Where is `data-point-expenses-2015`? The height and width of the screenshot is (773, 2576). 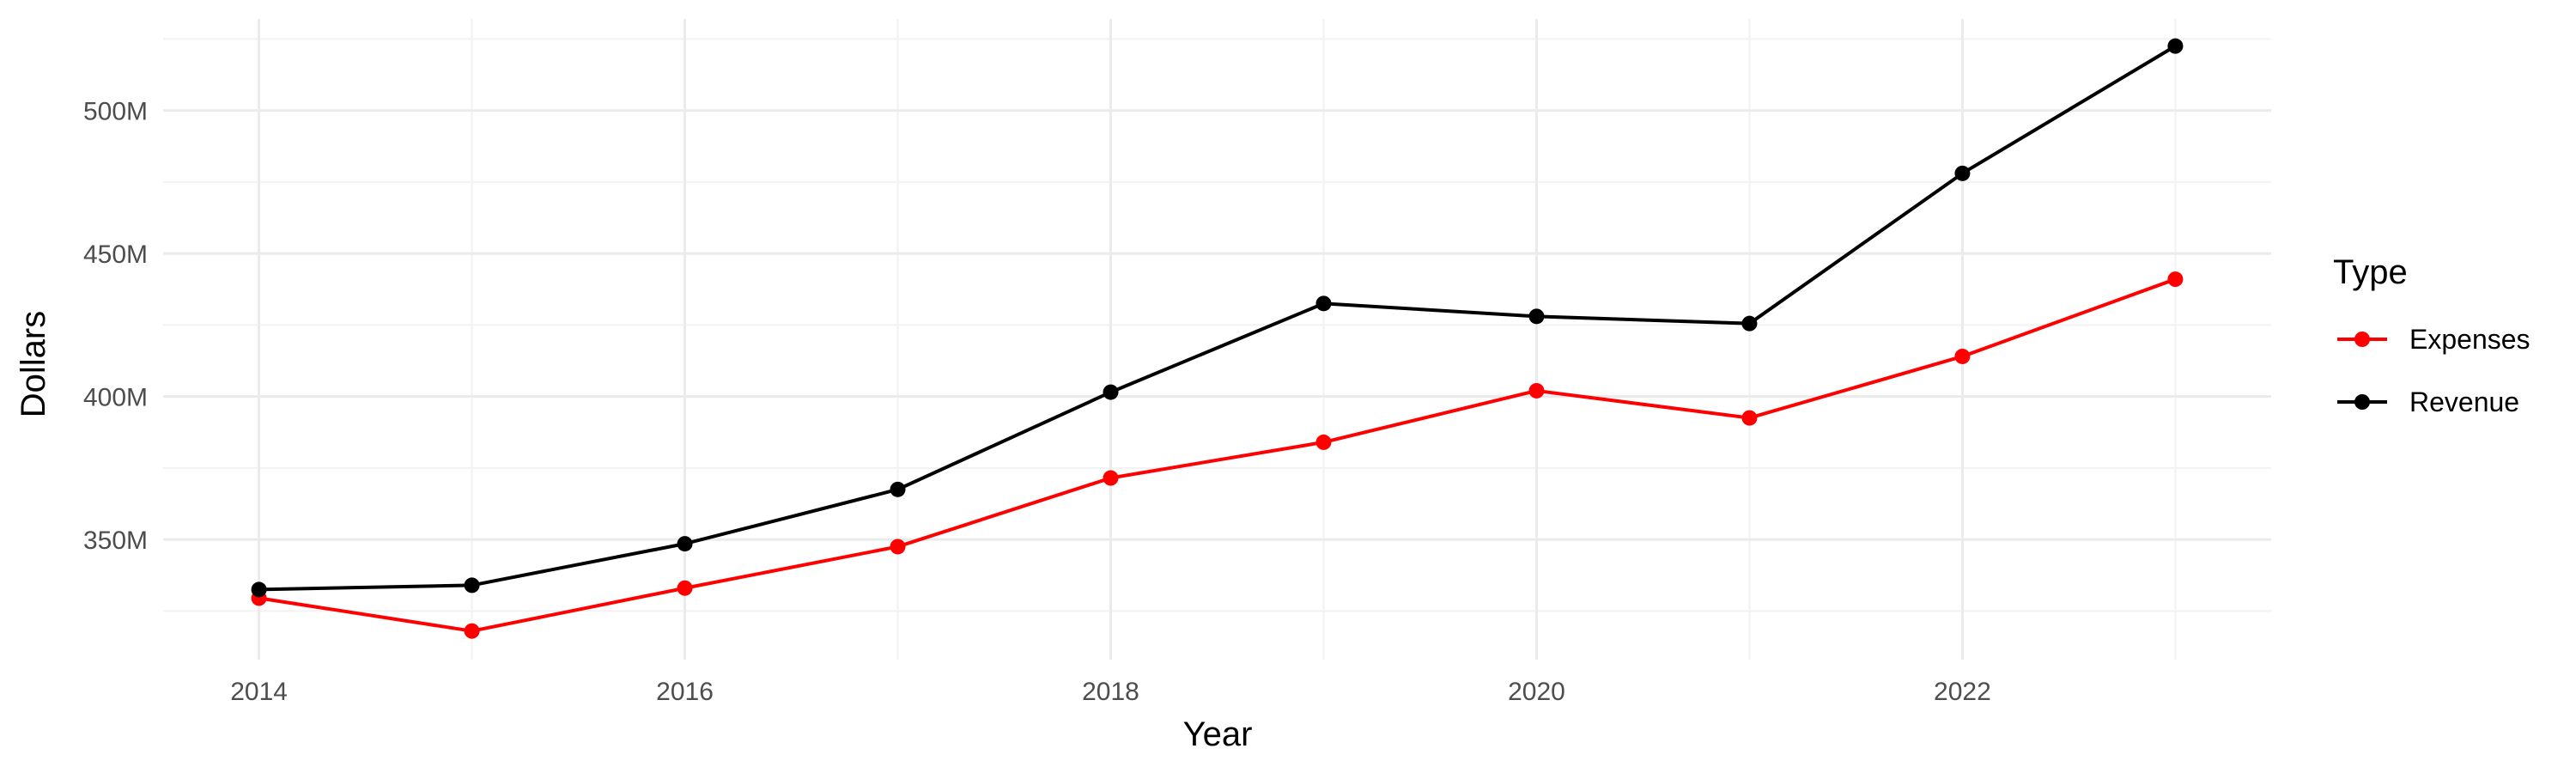
data-point-expenses-2015 is located at coordinates (472, 631).